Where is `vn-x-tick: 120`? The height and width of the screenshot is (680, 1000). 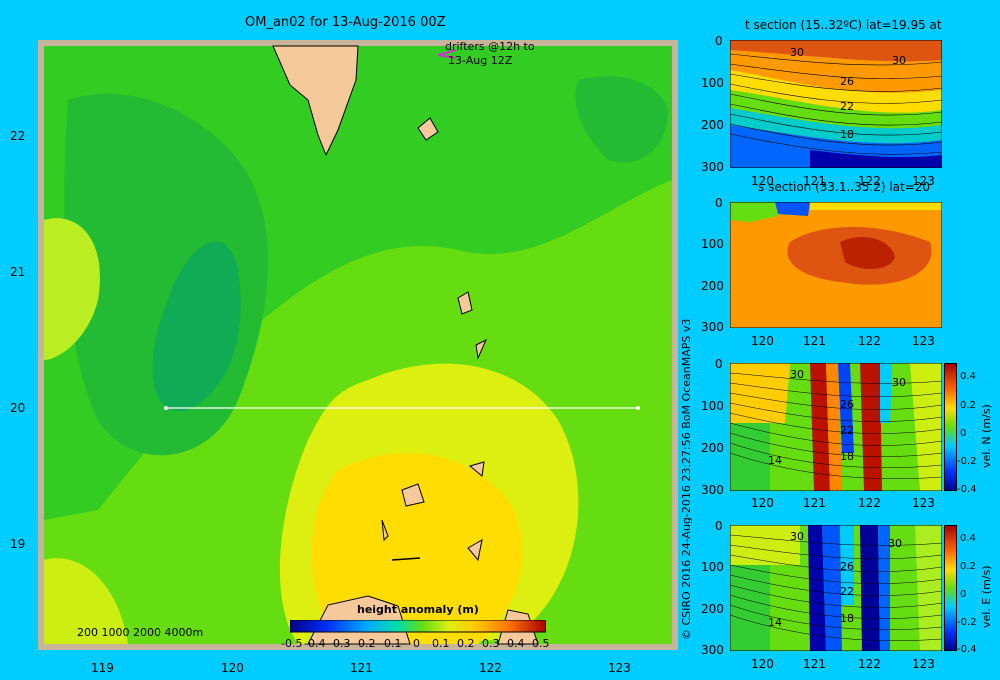
vn-x-tick: 120 is located at coordinates (762, 503).